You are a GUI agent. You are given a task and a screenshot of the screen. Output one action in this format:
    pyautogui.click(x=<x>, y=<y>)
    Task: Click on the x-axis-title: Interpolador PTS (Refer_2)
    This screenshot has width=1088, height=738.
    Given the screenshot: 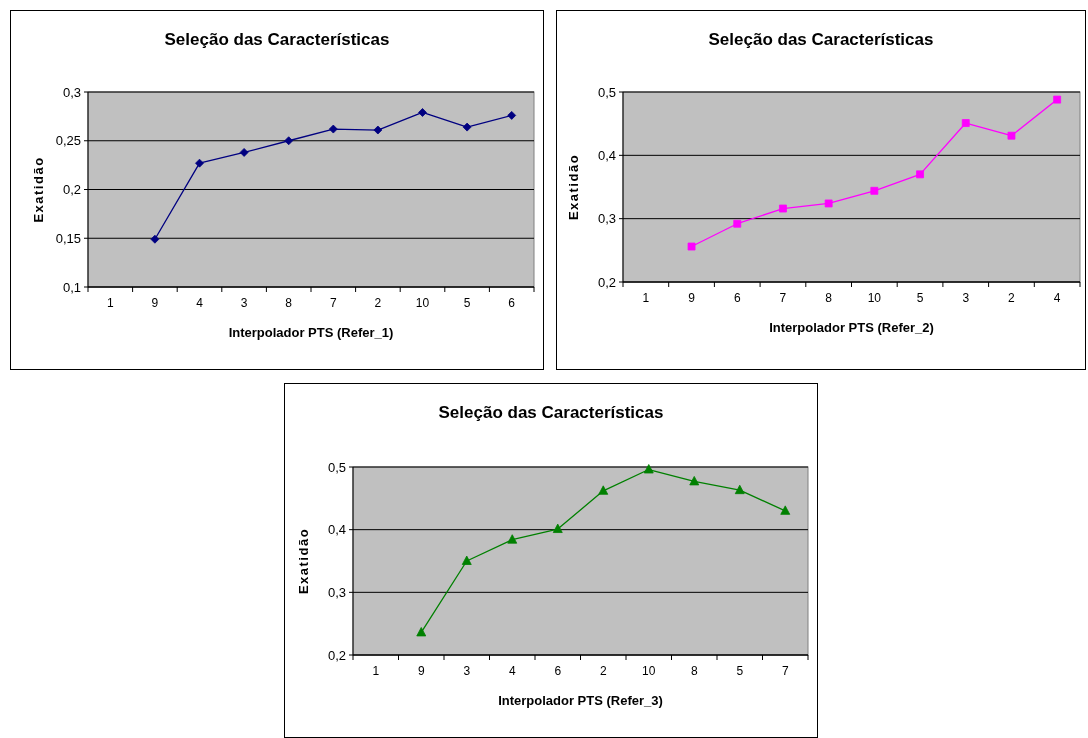 What is the action you would take?
    pyautogui.click(x=851, y=327)
    